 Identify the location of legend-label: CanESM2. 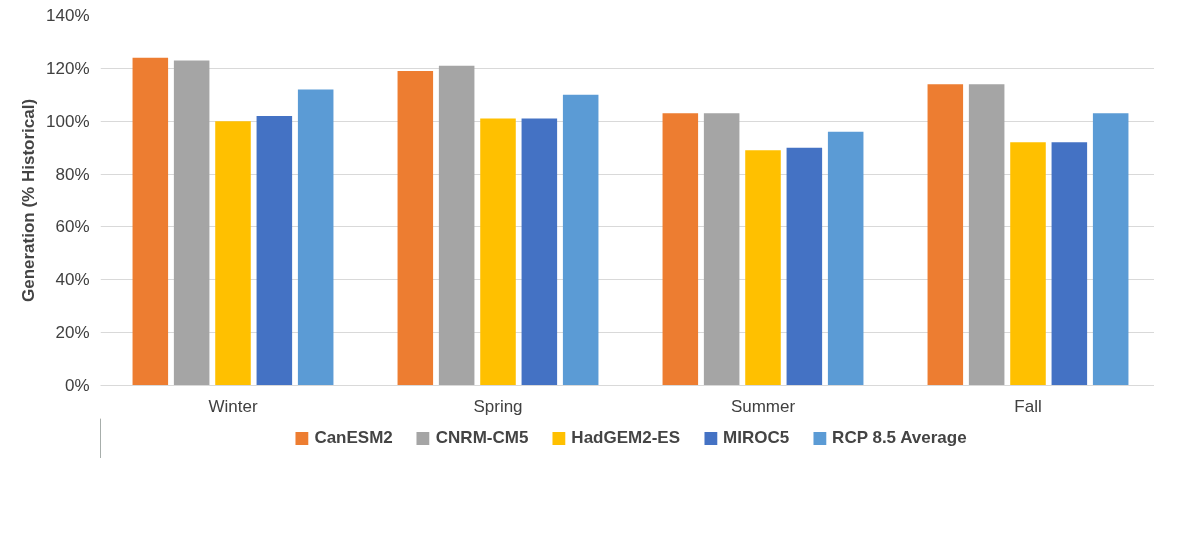
(353, 438).